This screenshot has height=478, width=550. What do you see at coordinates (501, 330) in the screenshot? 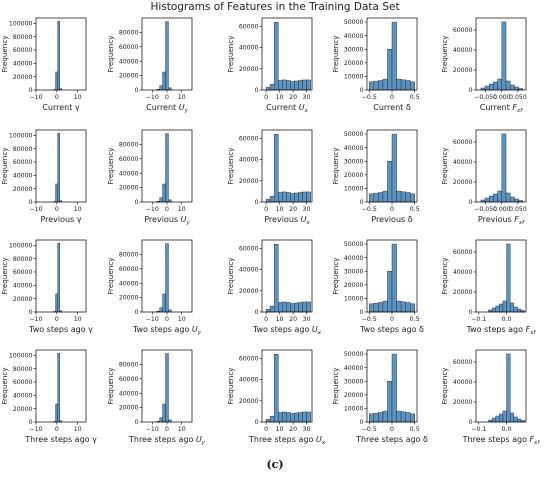
I see `x-axis-label: Two steps ago Fxf` at bounding box center [501, 330].